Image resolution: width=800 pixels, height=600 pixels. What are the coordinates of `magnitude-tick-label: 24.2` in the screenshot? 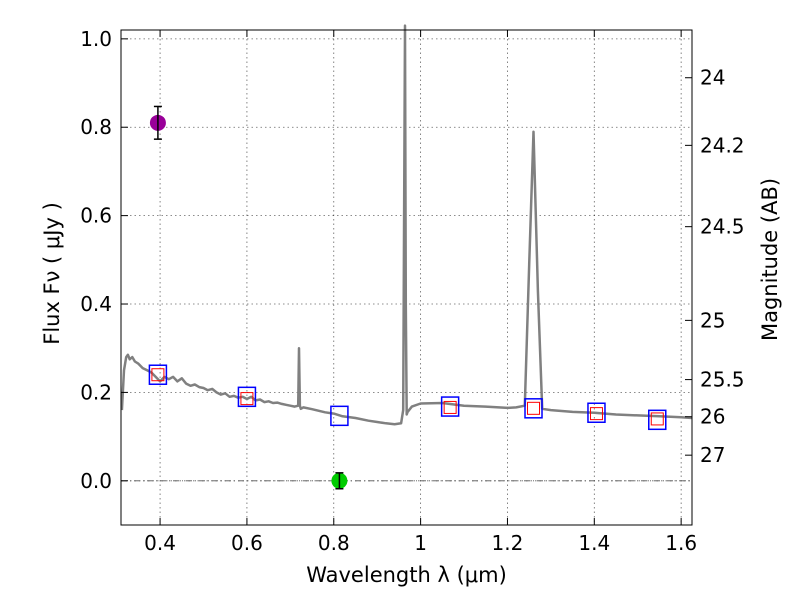 It's located at (722, 145).